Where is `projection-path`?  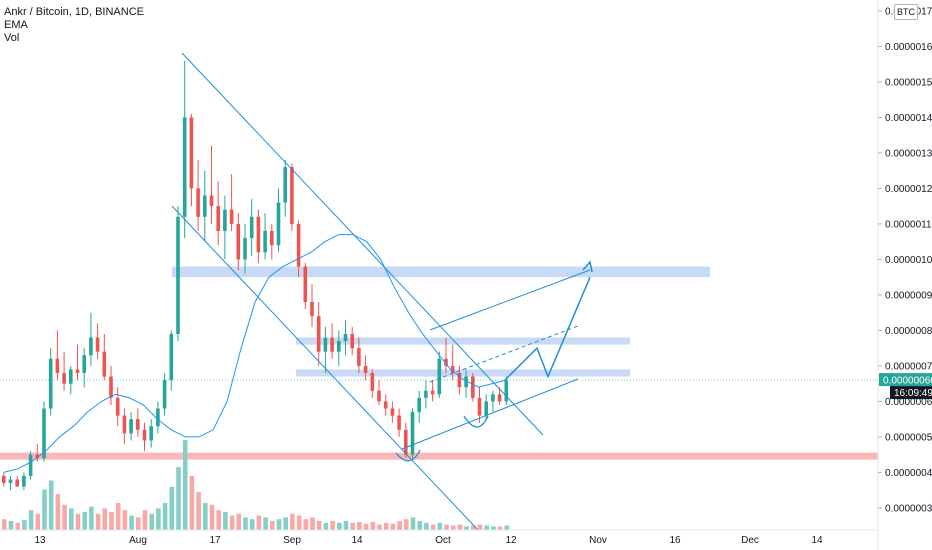 projection-path is located at coordinates (547, 328).